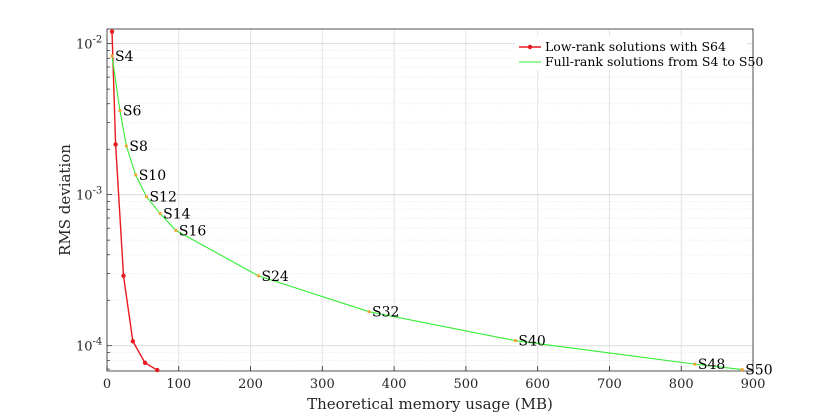  What do you see at coordinates (89, 195) in the screenshot?
I see `y-tick-label: 10⁻³` at bounding box center [89, 195].